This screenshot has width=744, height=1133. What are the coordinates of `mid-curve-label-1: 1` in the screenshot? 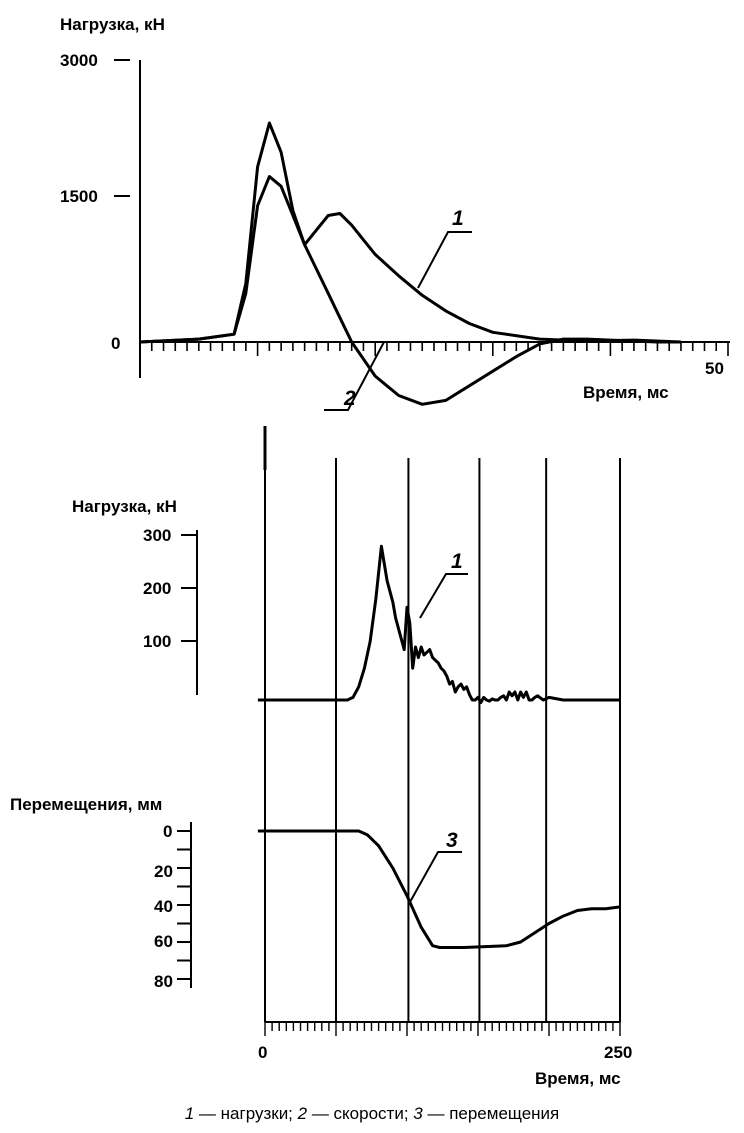 It's located at (457, 561).